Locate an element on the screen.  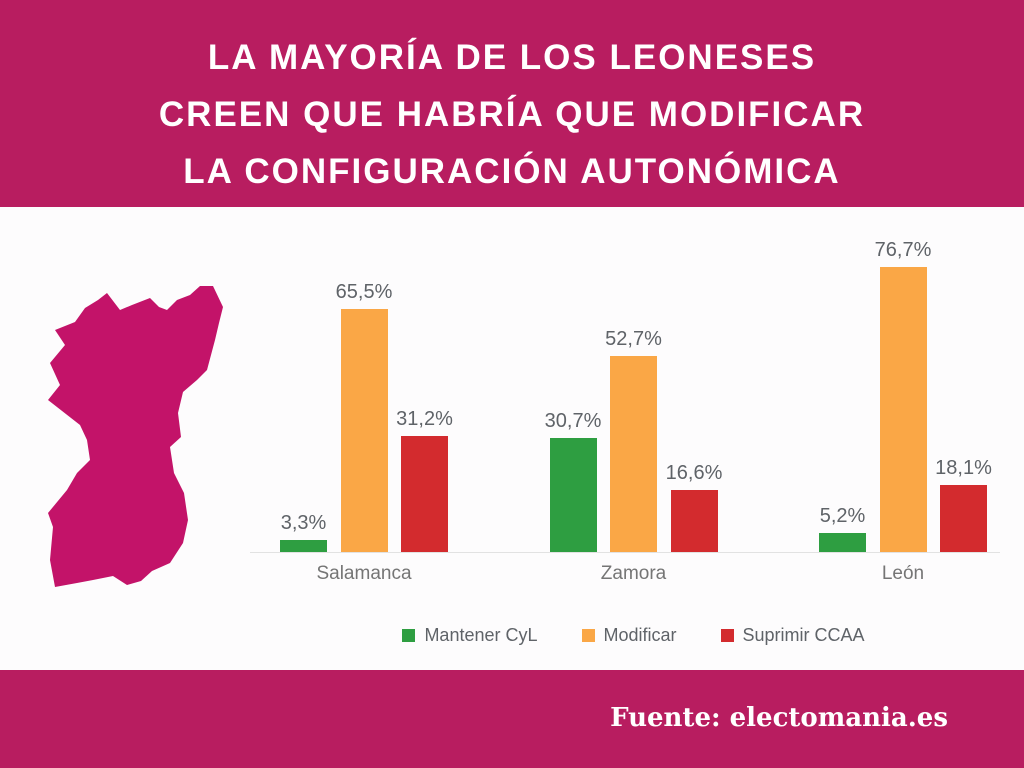
bar-modificar-león: 76,7% is located at coordinates (903, 395).